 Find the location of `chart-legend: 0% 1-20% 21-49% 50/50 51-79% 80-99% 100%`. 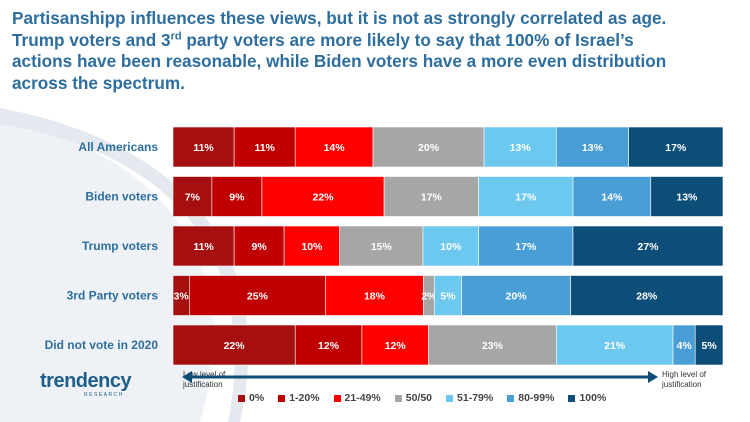

chart-legend: 0% 1-20% 21-49% 50/50 51-79% 80-99% 100% is located at coordinates (422, 398).